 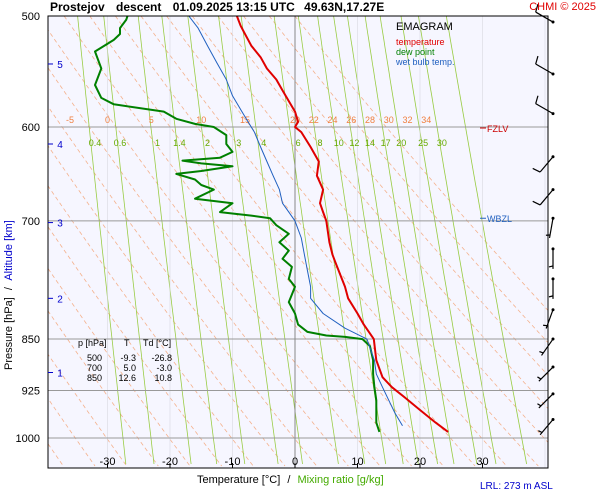 I want to click on temperature-tick-label: 10, so click(x=357, y=462).